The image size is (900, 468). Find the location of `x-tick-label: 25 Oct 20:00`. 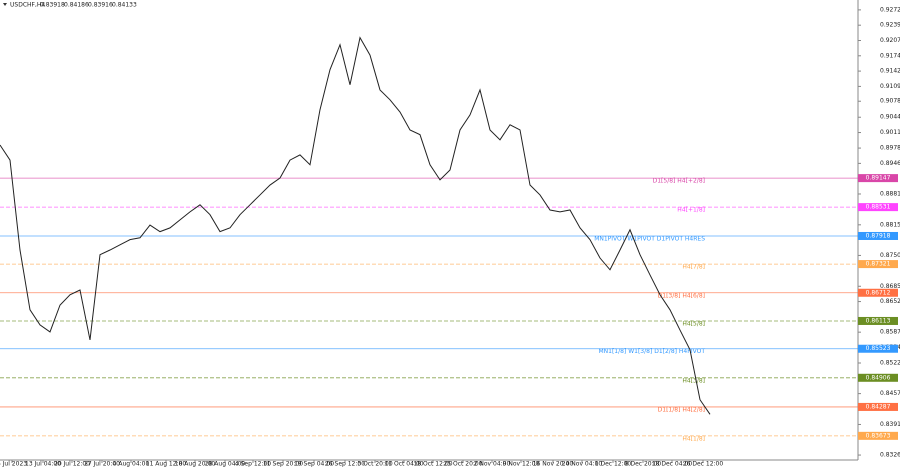

x-tick-label: 25 Oct 20:00 is located at coordinates (462, 464).